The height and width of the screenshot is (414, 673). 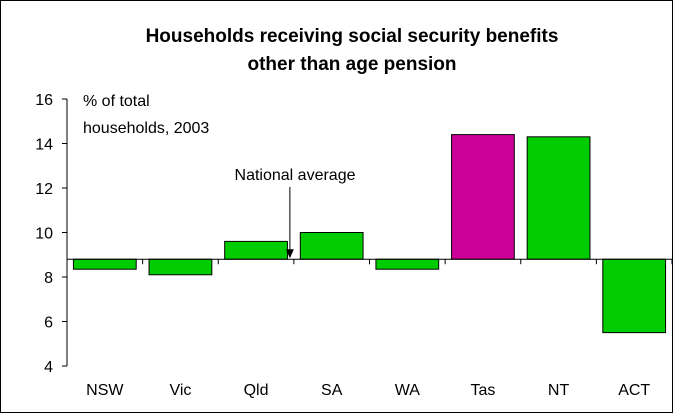 What do you see at coordinates (634, 390) in the screenshot?
I see `x-tick-label: ACT` at bounding box center [634, 390].